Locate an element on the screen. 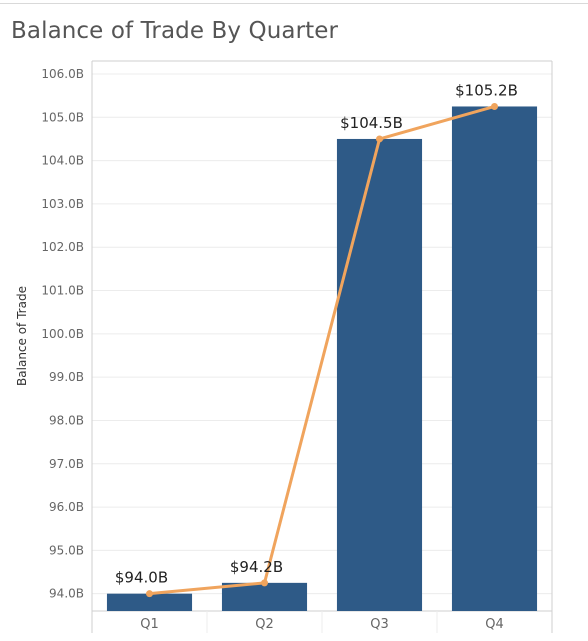 The height and width of the screenshot is (641, 588). y-tick-label: 101.0B is located at coordinates (62, 291).